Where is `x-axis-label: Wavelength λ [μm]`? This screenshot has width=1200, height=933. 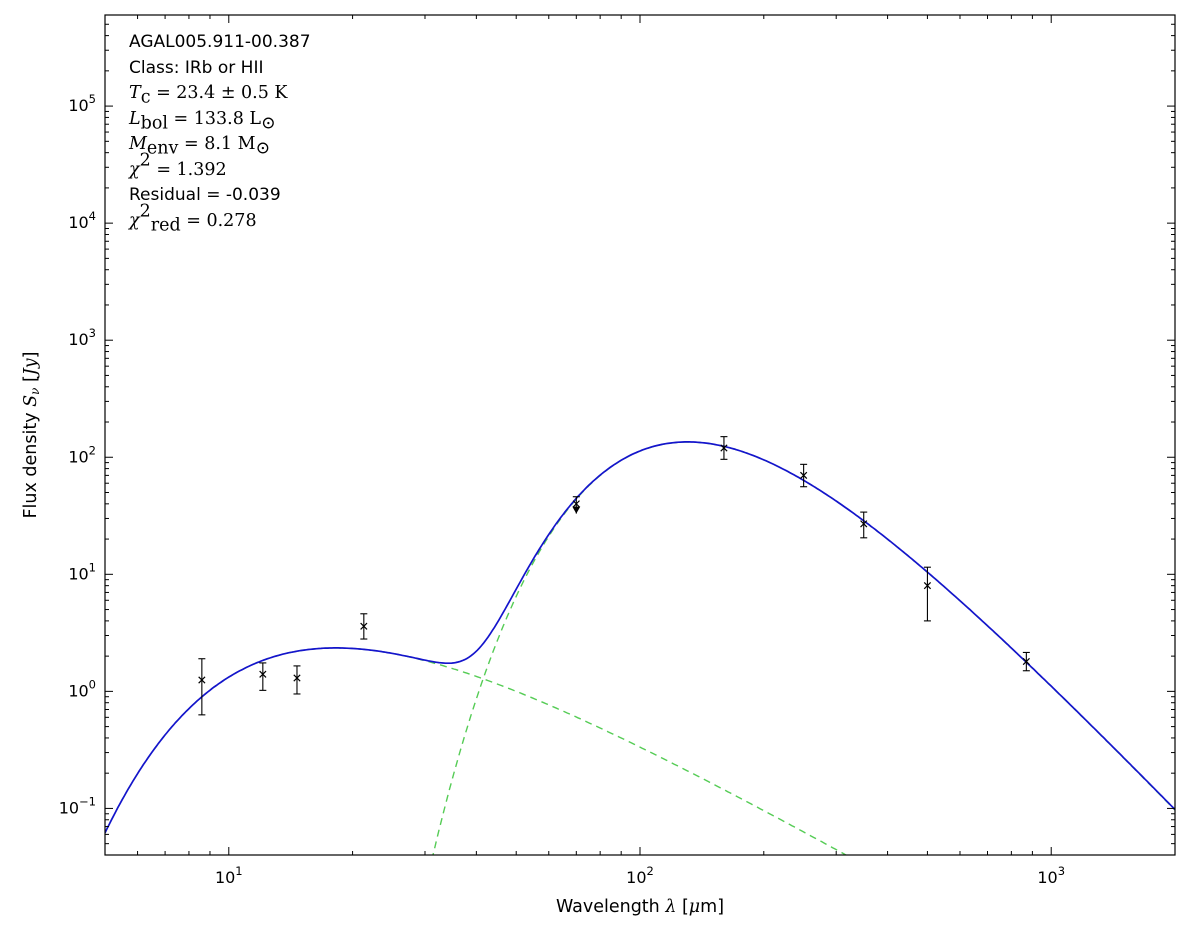
x-axis-label: Wavelength λ [μm] is located at coordinates (640, 907).